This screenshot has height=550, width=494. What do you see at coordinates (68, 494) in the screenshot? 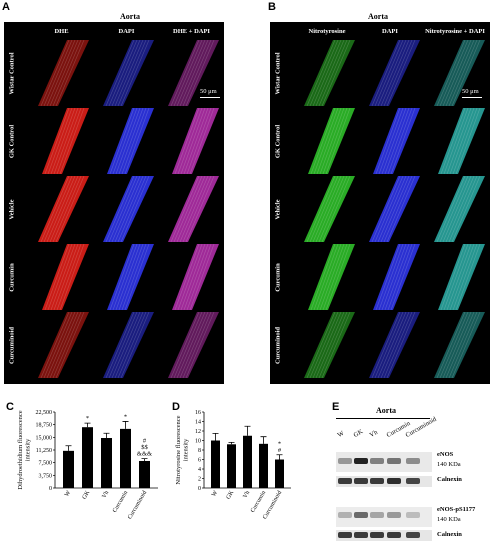
I see `x-tick-label: W` at bounding box center [68, 494].